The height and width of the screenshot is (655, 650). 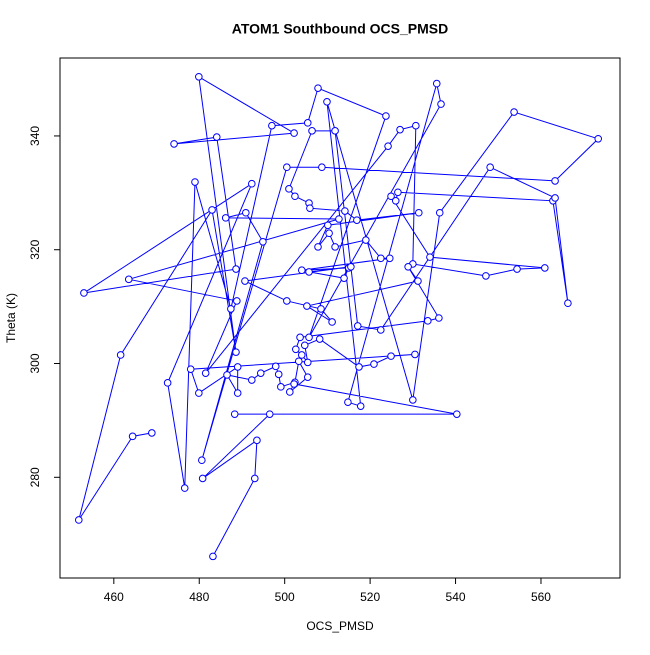 I want to click on x-tick-label: 480, so click(x=199, y=597).